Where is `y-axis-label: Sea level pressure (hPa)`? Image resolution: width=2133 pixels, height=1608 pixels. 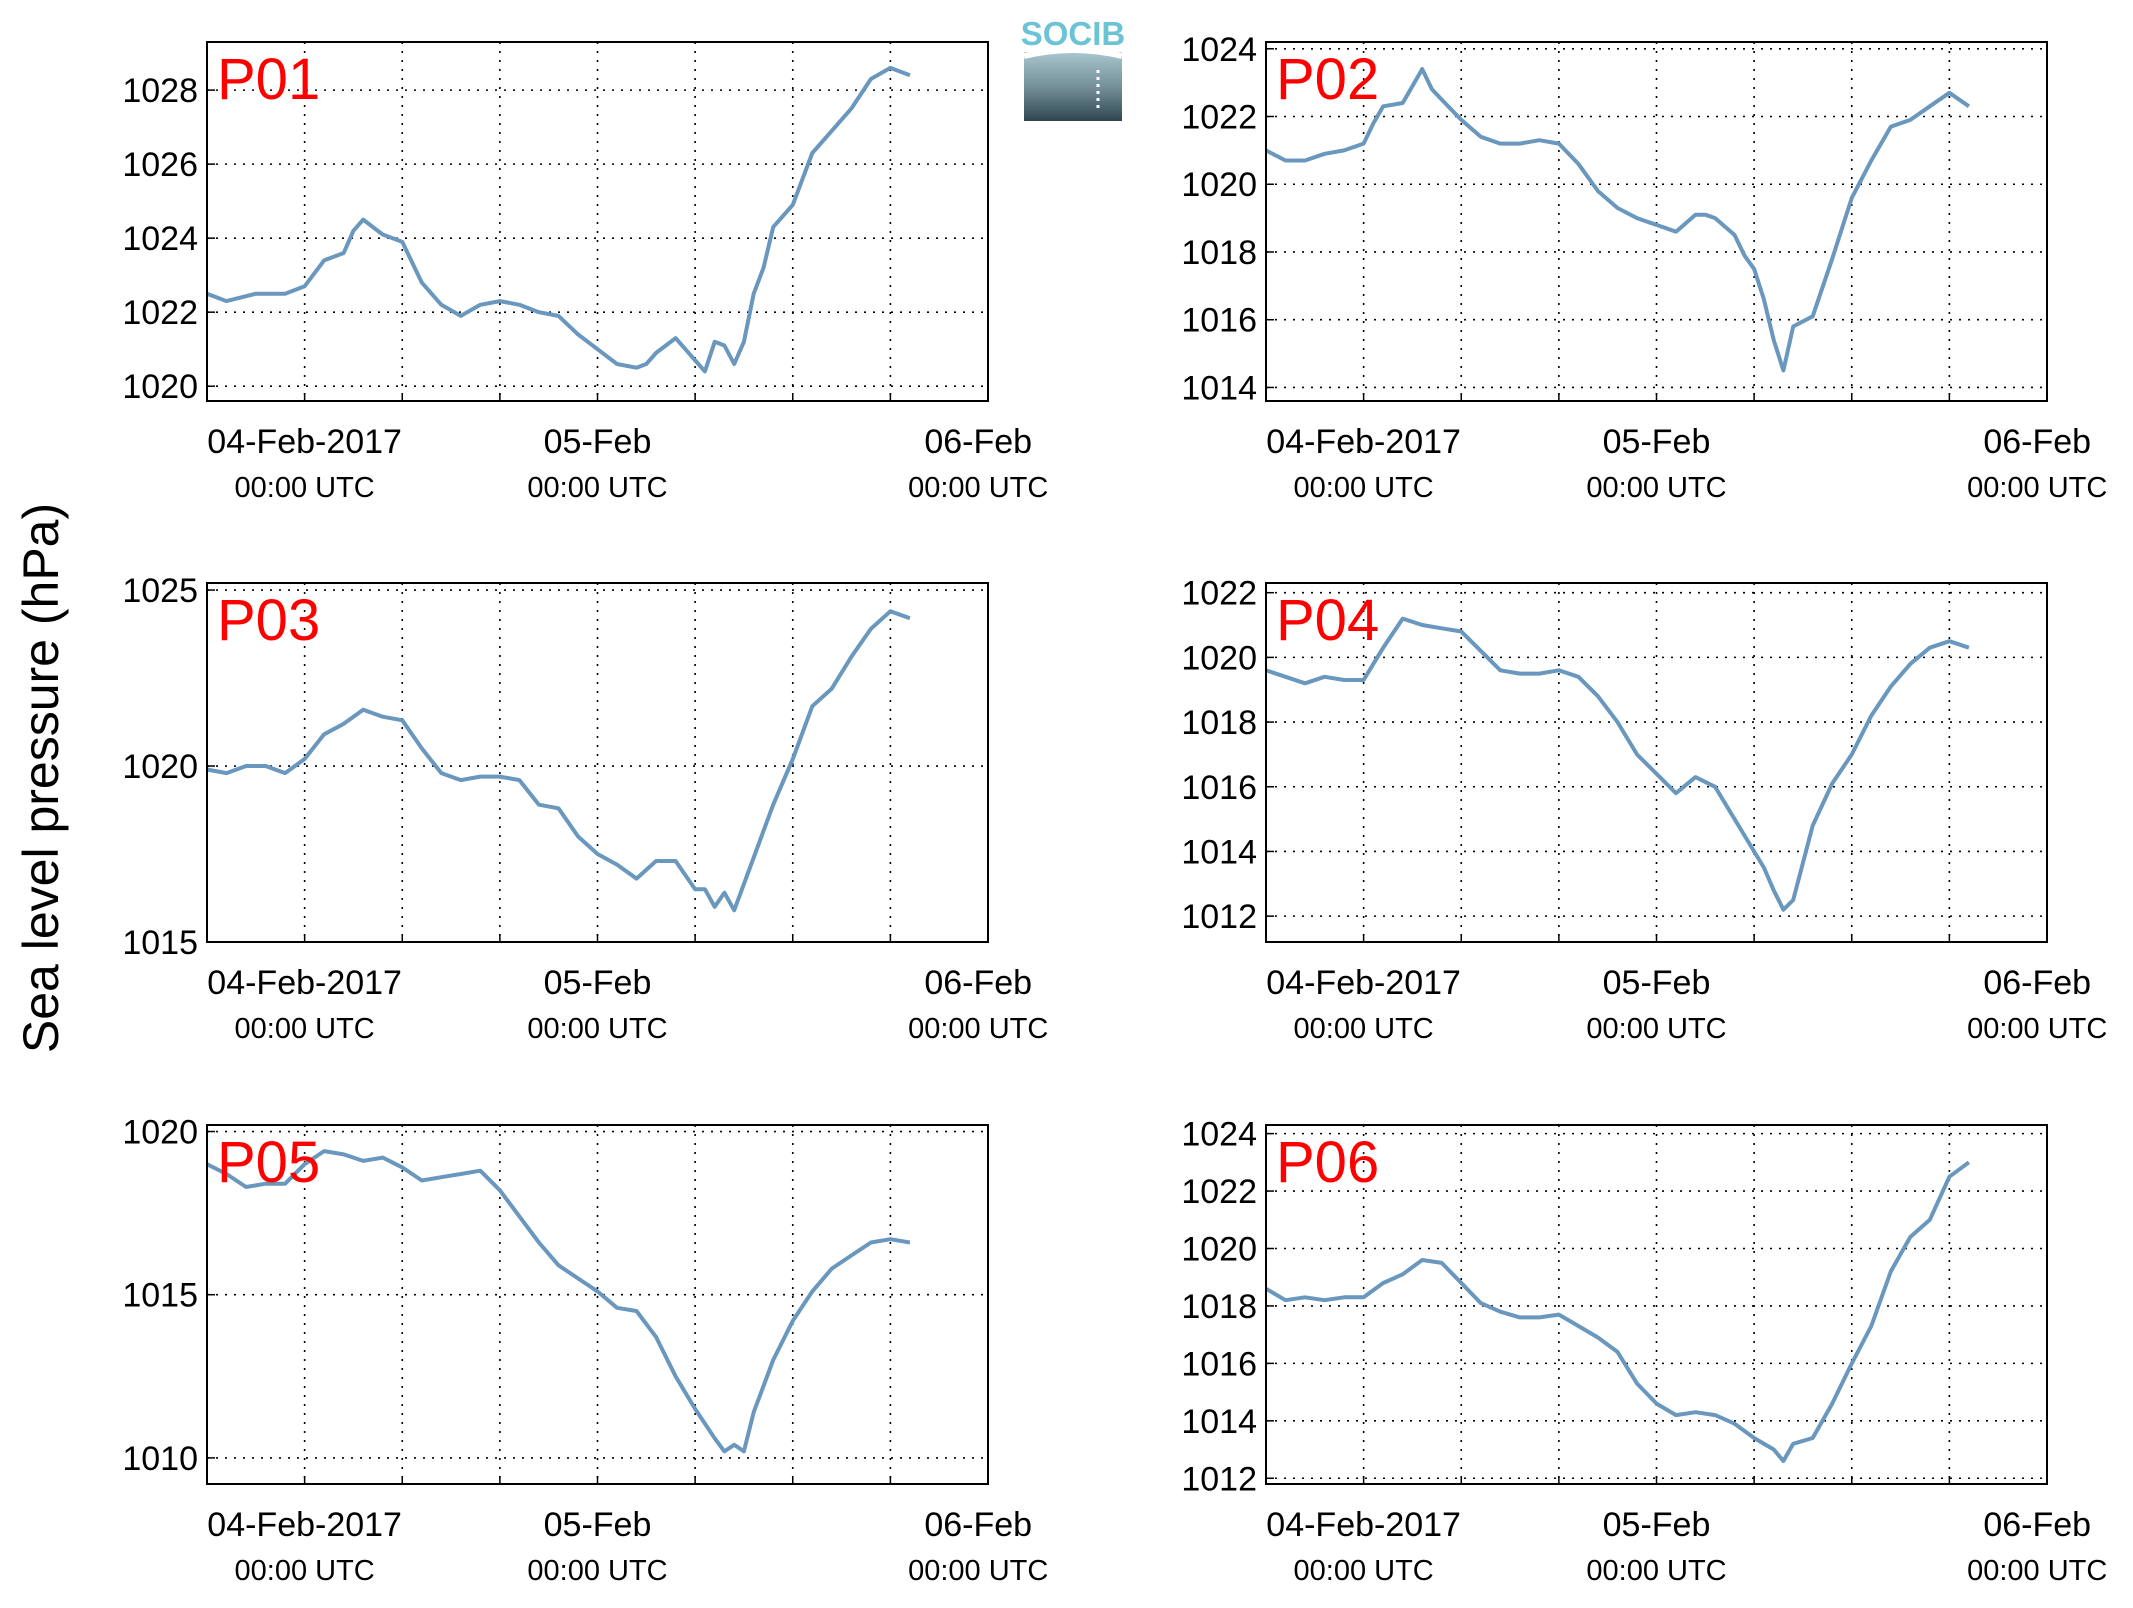
y-axis-label: Sea level pressure (hPa) is located at coordinates (41, 778).